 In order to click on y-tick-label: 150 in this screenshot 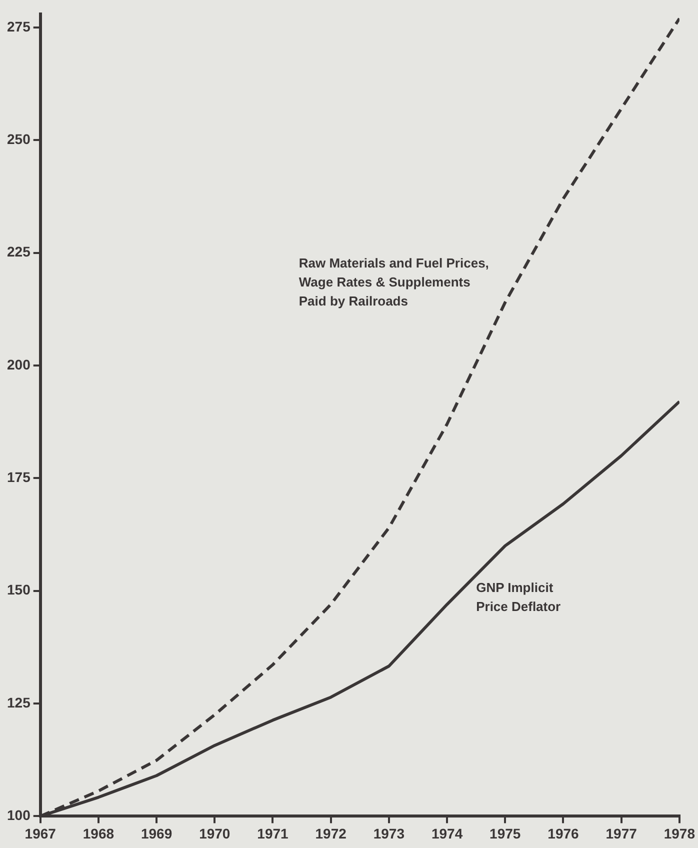, I will do `click(19, 590)`.